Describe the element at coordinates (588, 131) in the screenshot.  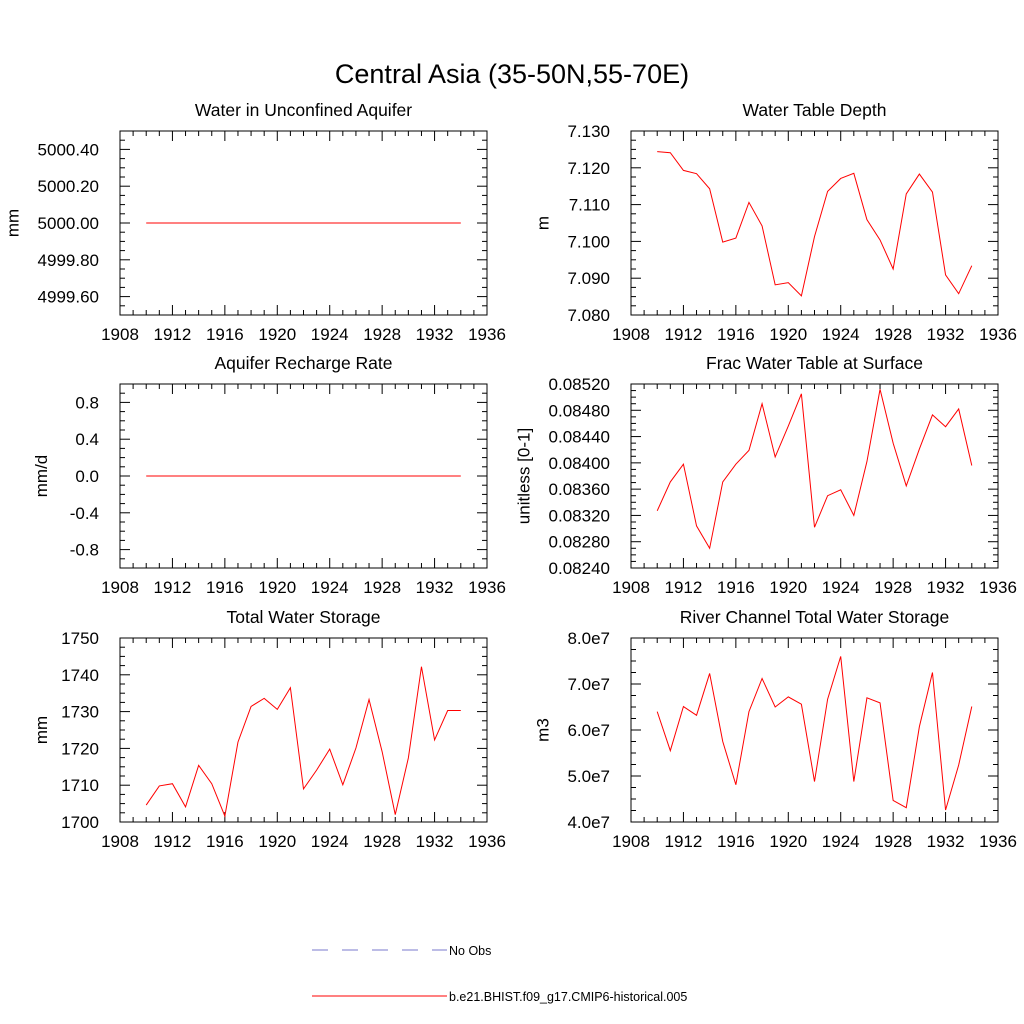
I see `y-tick-label: 7.130` at that location.